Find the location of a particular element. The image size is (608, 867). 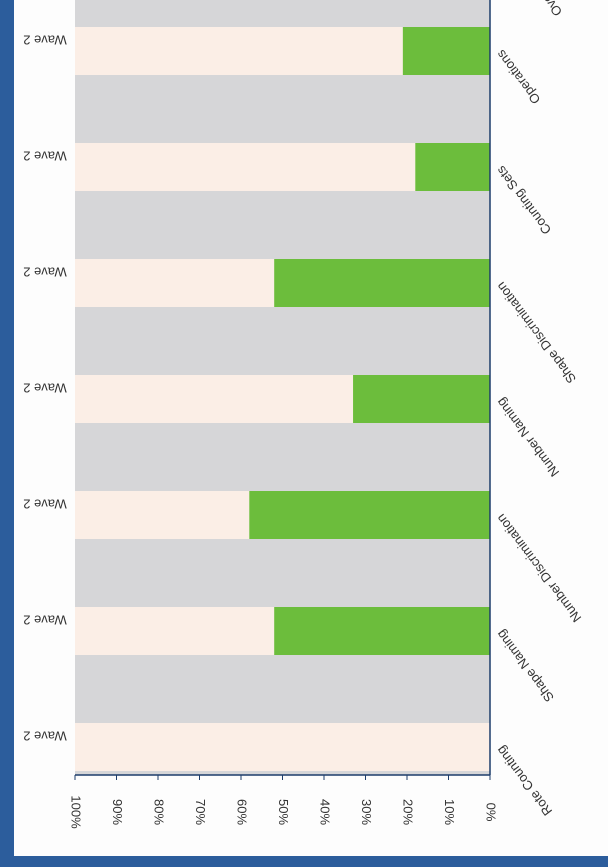

bar-remainder is located at coordinates (282, 747).